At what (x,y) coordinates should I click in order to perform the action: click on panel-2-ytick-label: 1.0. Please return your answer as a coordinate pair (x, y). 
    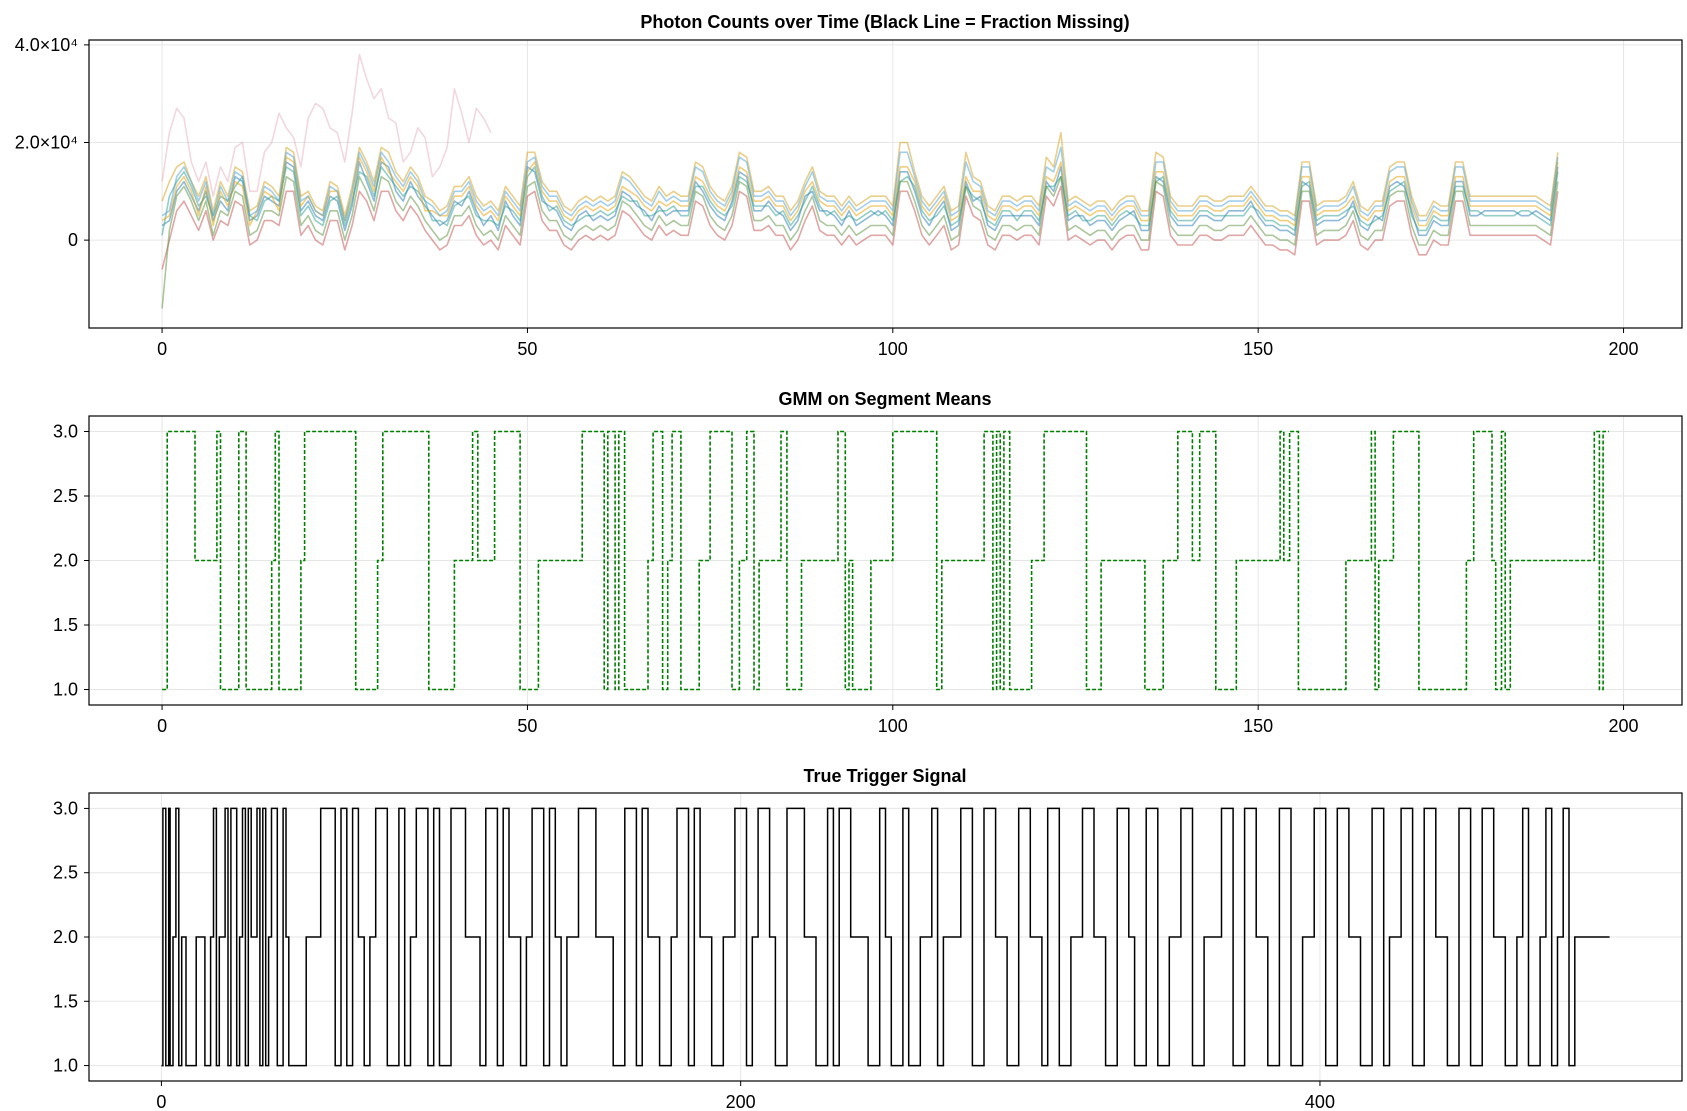
    Looking at the image, I should click on (65, 690).